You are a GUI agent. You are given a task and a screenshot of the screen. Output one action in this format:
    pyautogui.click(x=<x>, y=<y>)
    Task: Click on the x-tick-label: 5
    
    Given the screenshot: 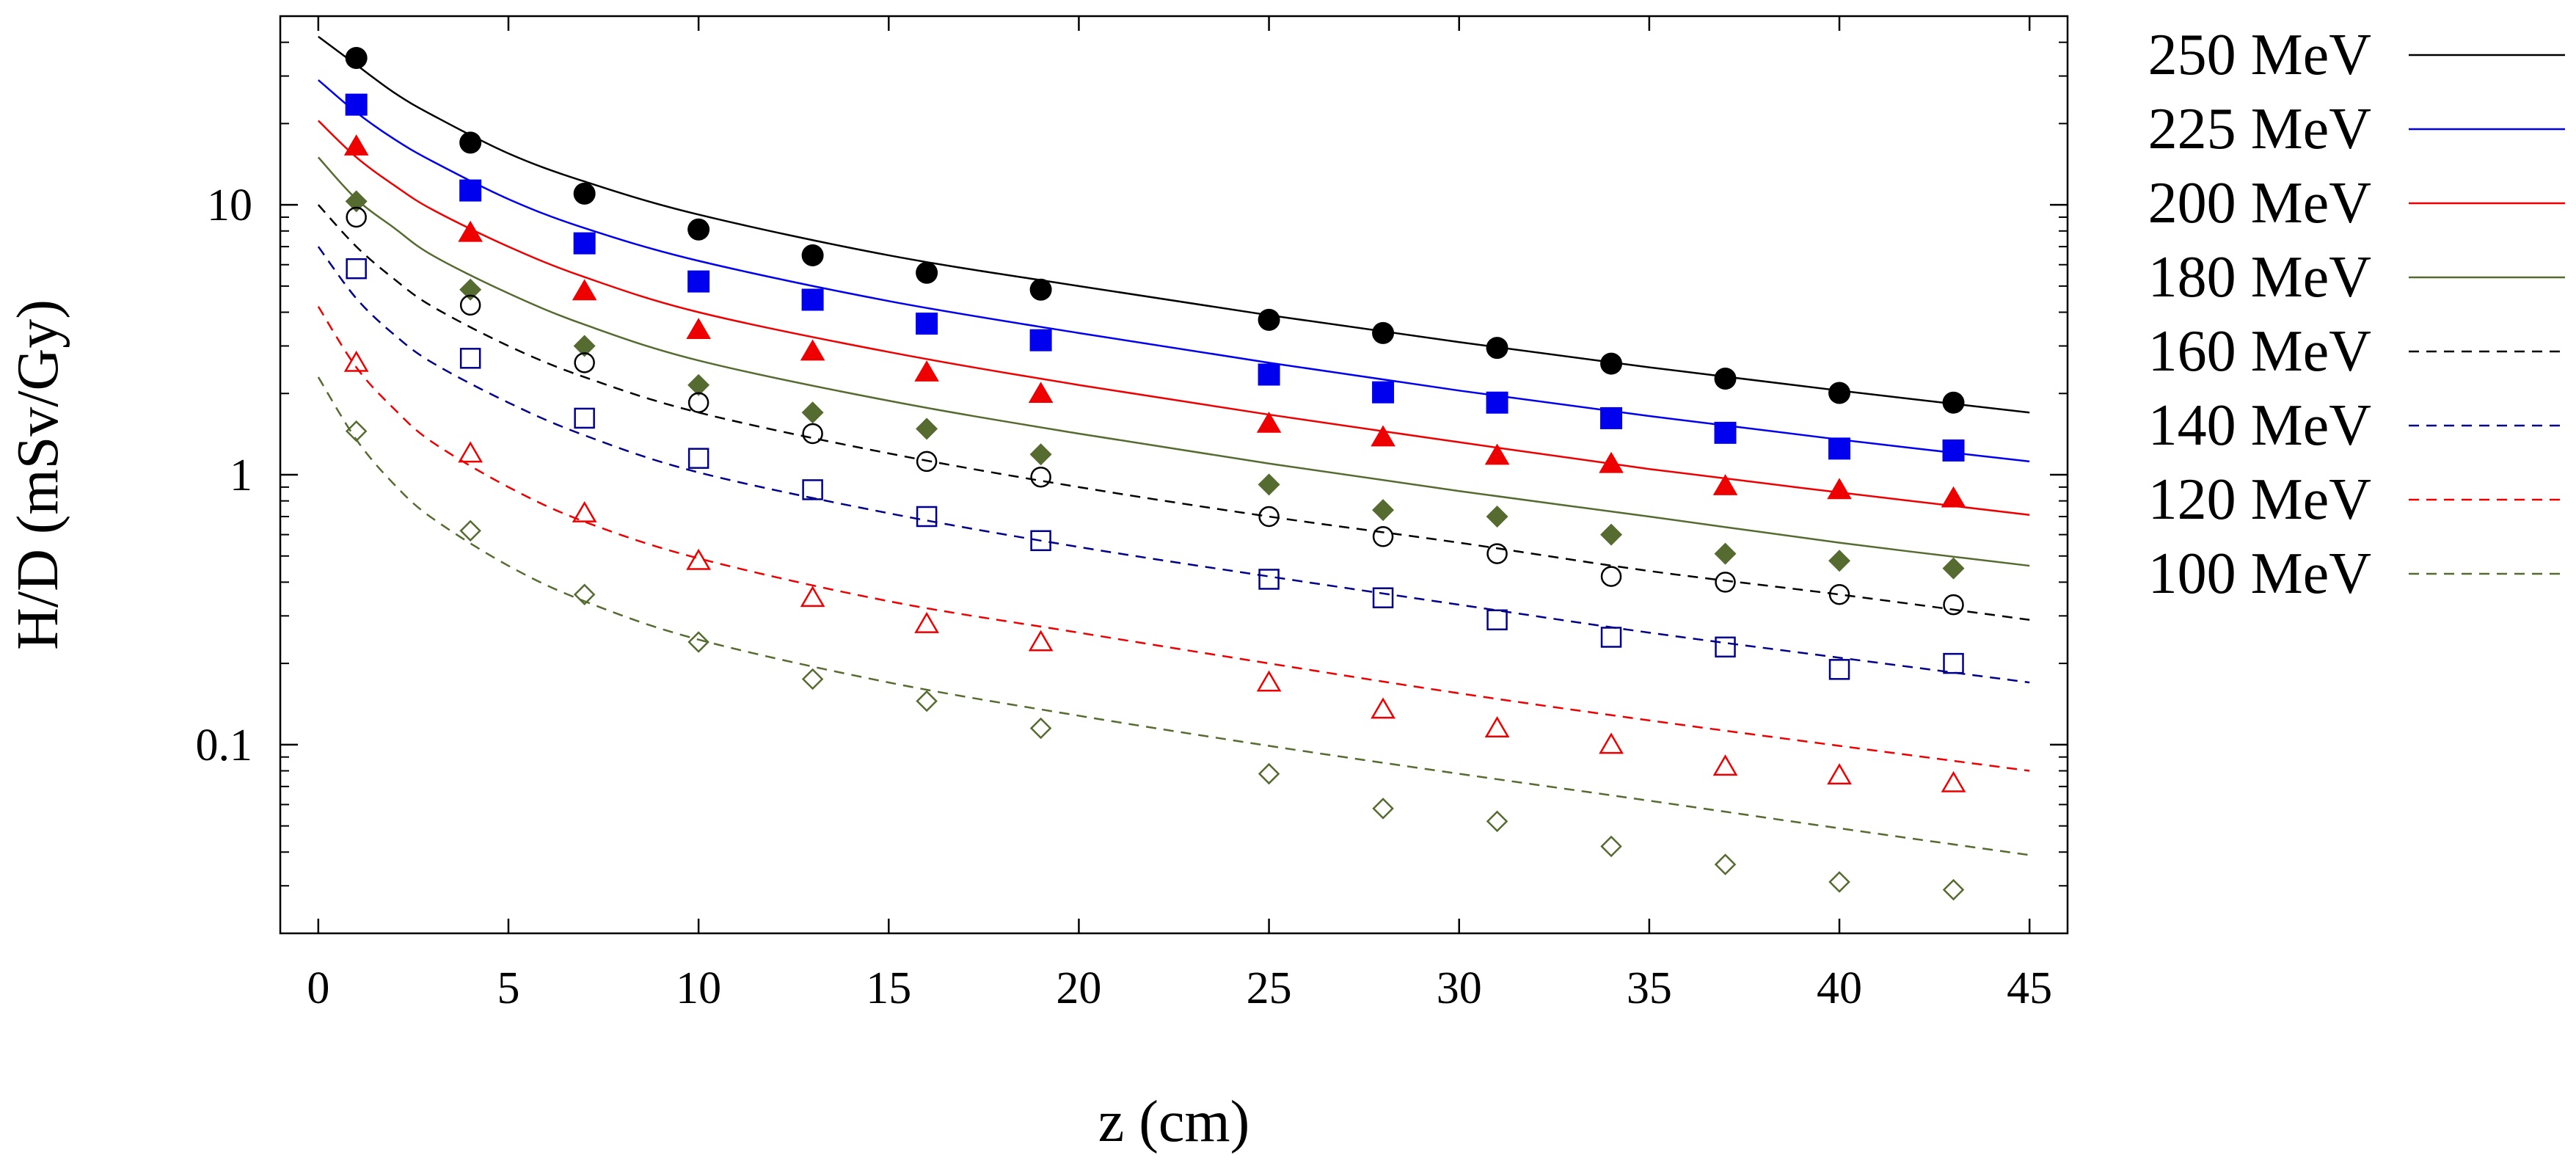 What is the action you would take?
    pyautogui.click(x=508, y=988)
    